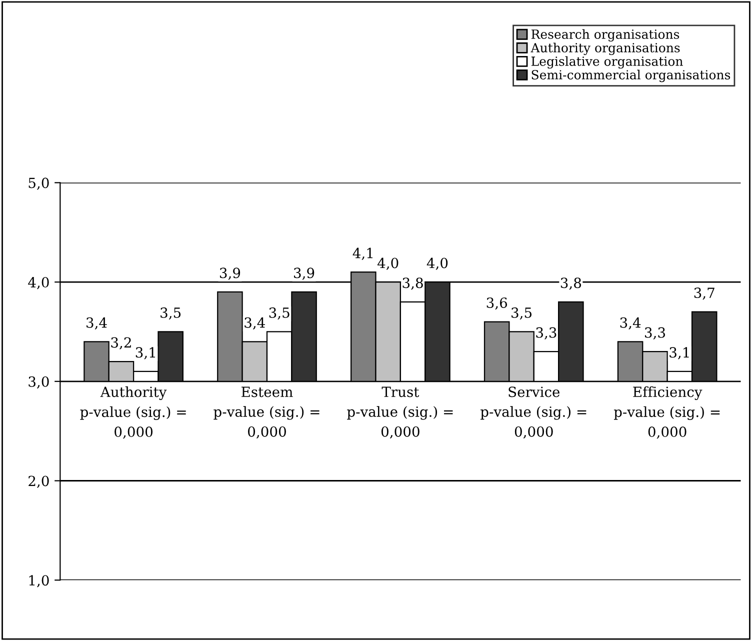 The image size is (752, 641). What do you see at coordinates (605, 49) in the screenshot?
I see `legend-label: Authority organisations` at bounding box center [605, 49].